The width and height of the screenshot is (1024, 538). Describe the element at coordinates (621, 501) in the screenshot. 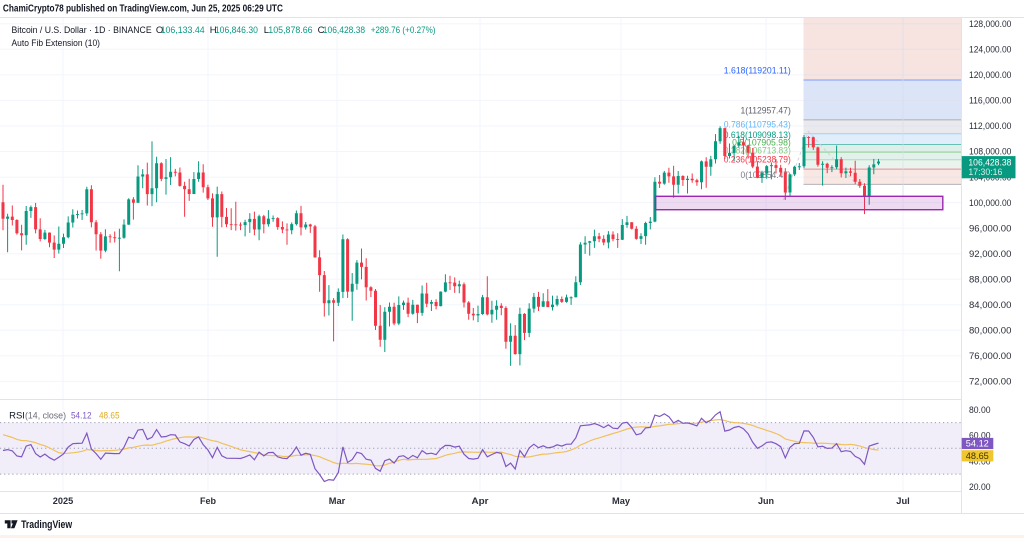

I see `svg-text: May` at that location.